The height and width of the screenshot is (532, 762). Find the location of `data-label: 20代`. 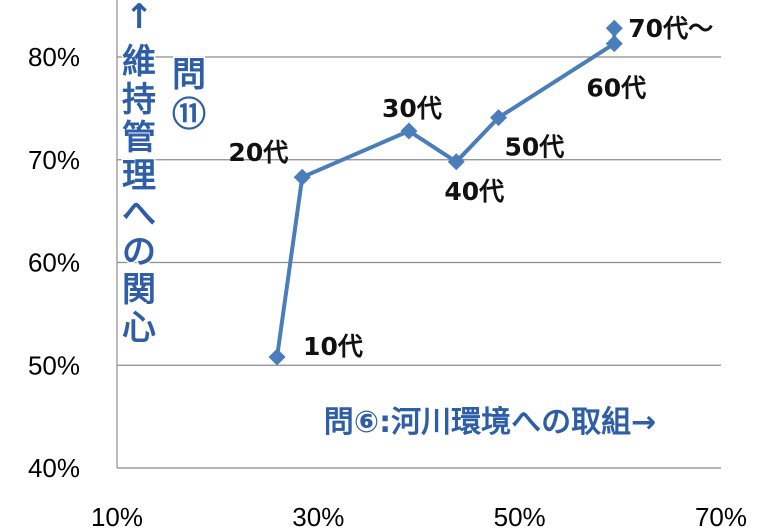

data-label: 20代 is located at coordinates (258, 152).